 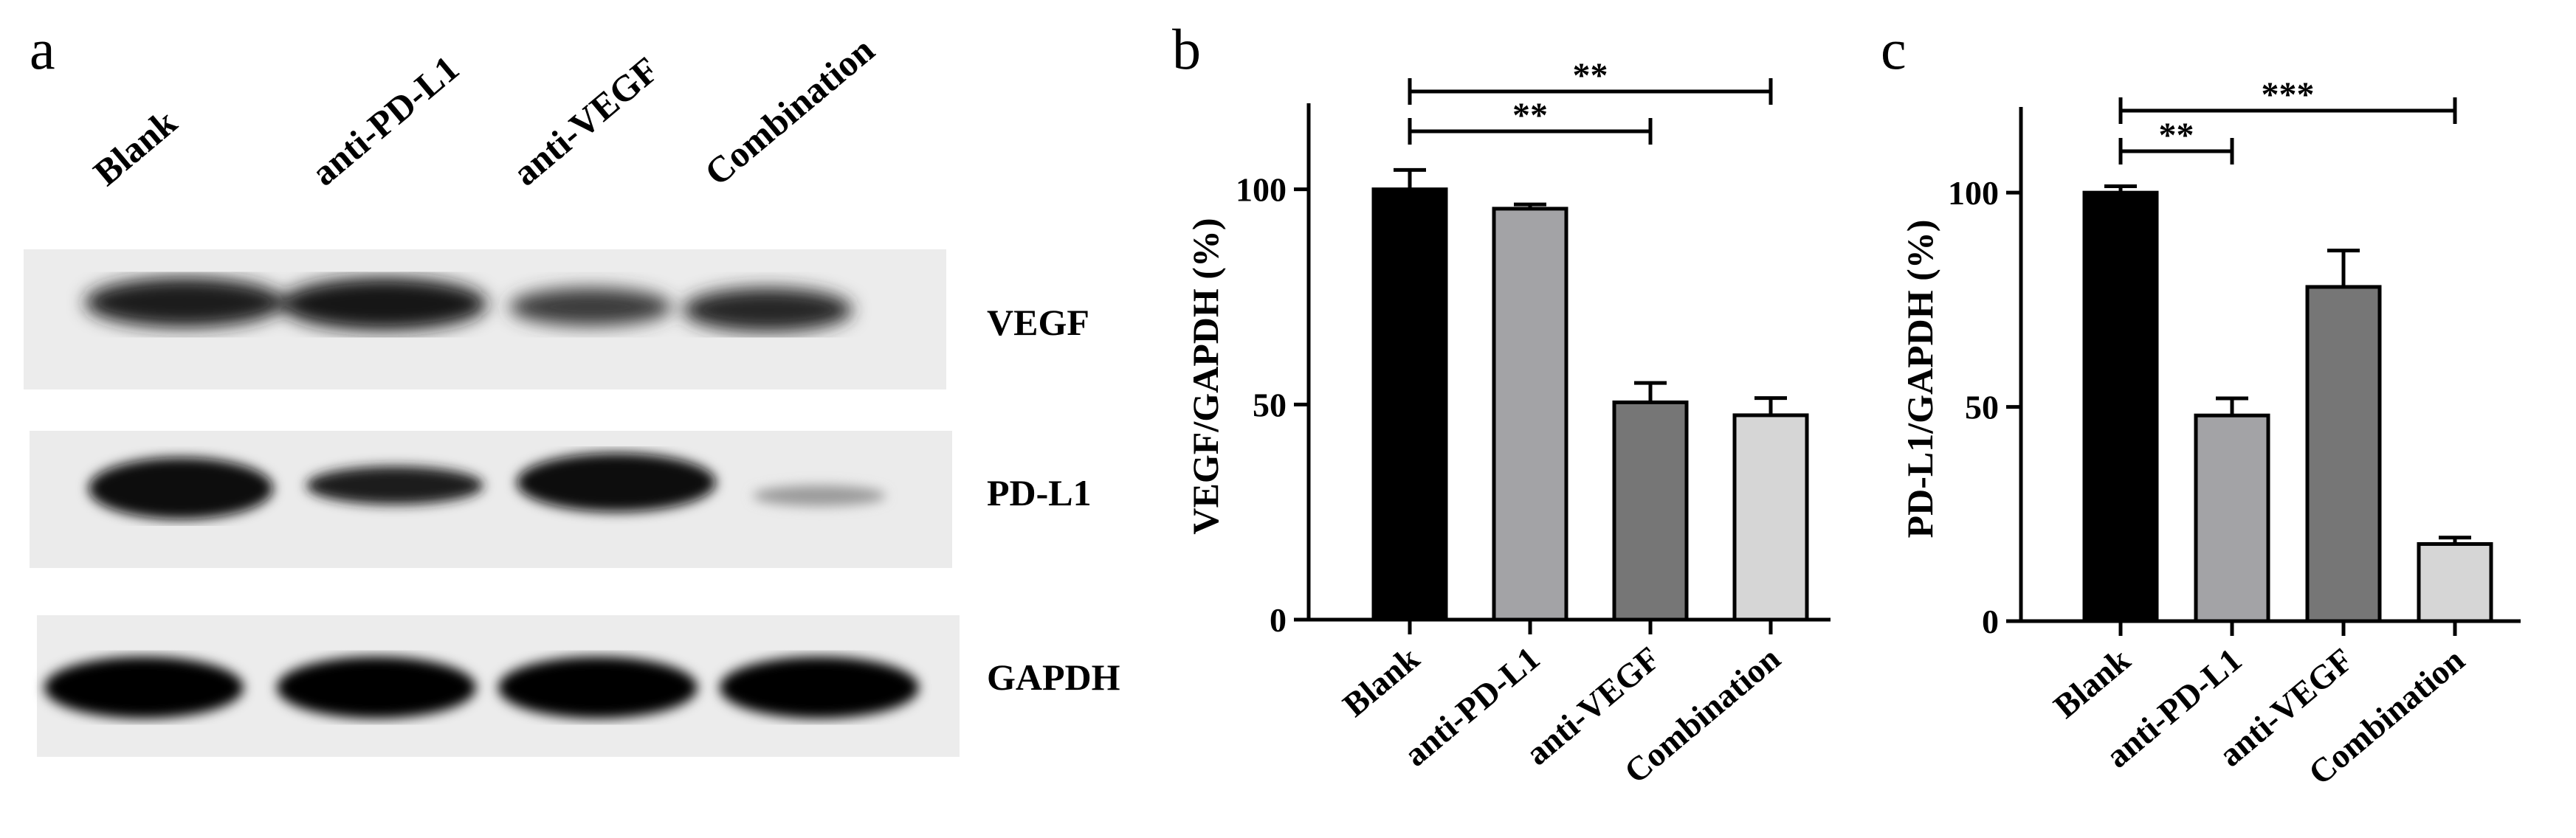 What do you see at coordinates (1381, 681) in the screenshot?
I see `chart-b-xtick-label-blank: Blank` at bounding box center [1381, 681].